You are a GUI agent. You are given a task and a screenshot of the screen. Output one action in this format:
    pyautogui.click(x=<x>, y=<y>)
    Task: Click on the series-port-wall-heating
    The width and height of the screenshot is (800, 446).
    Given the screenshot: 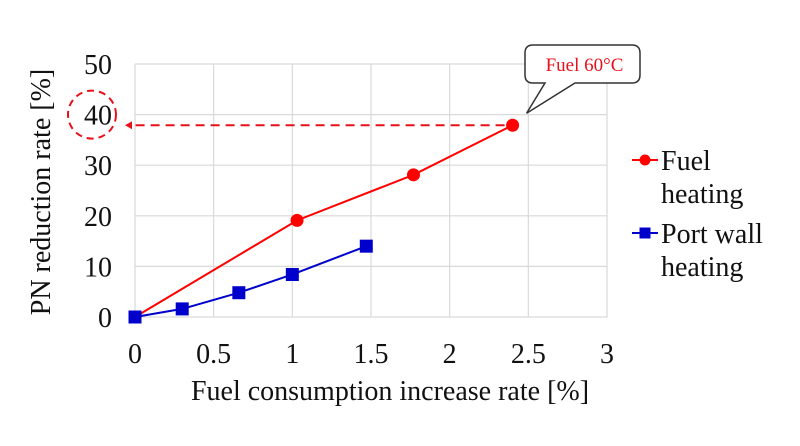 What is the action you would take?
    pyautogui.click(x=250, y=281)
    